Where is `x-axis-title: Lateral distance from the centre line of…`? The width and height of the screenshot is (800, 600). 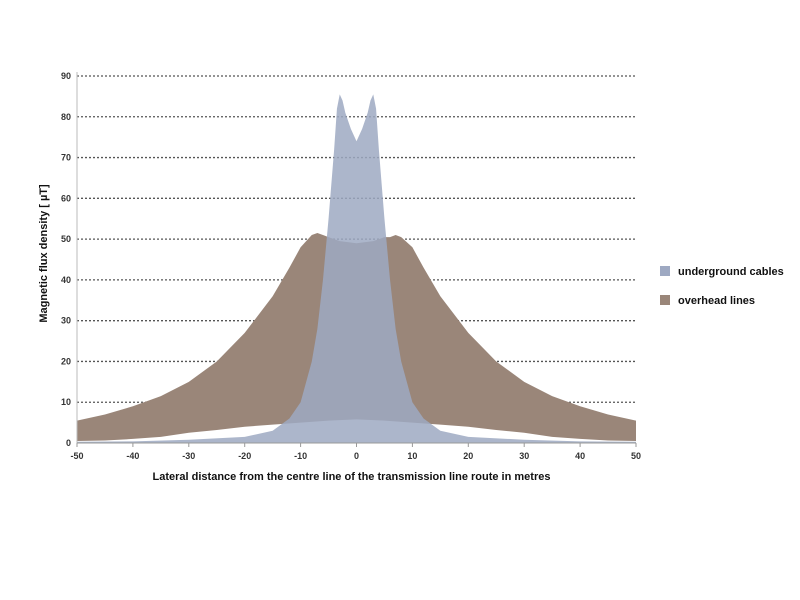
x-axis-title: Lateral distance from the centre line of… is located at coordinates (352, 477).